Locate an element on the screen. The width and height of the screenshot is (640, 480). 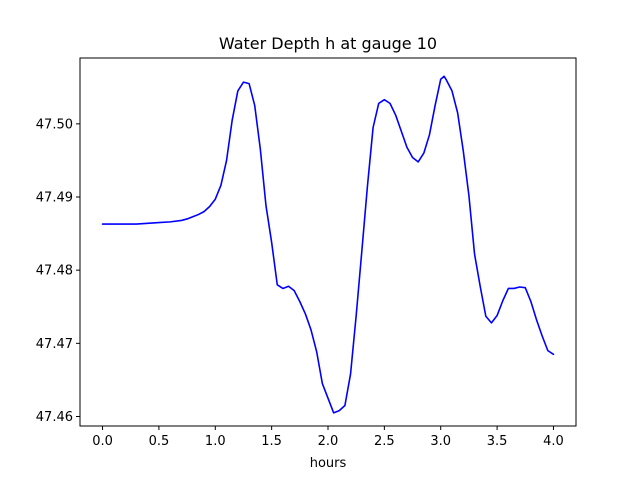
chart-title: Water Depth h at gauge 10 is located at coordinates (328, 43).